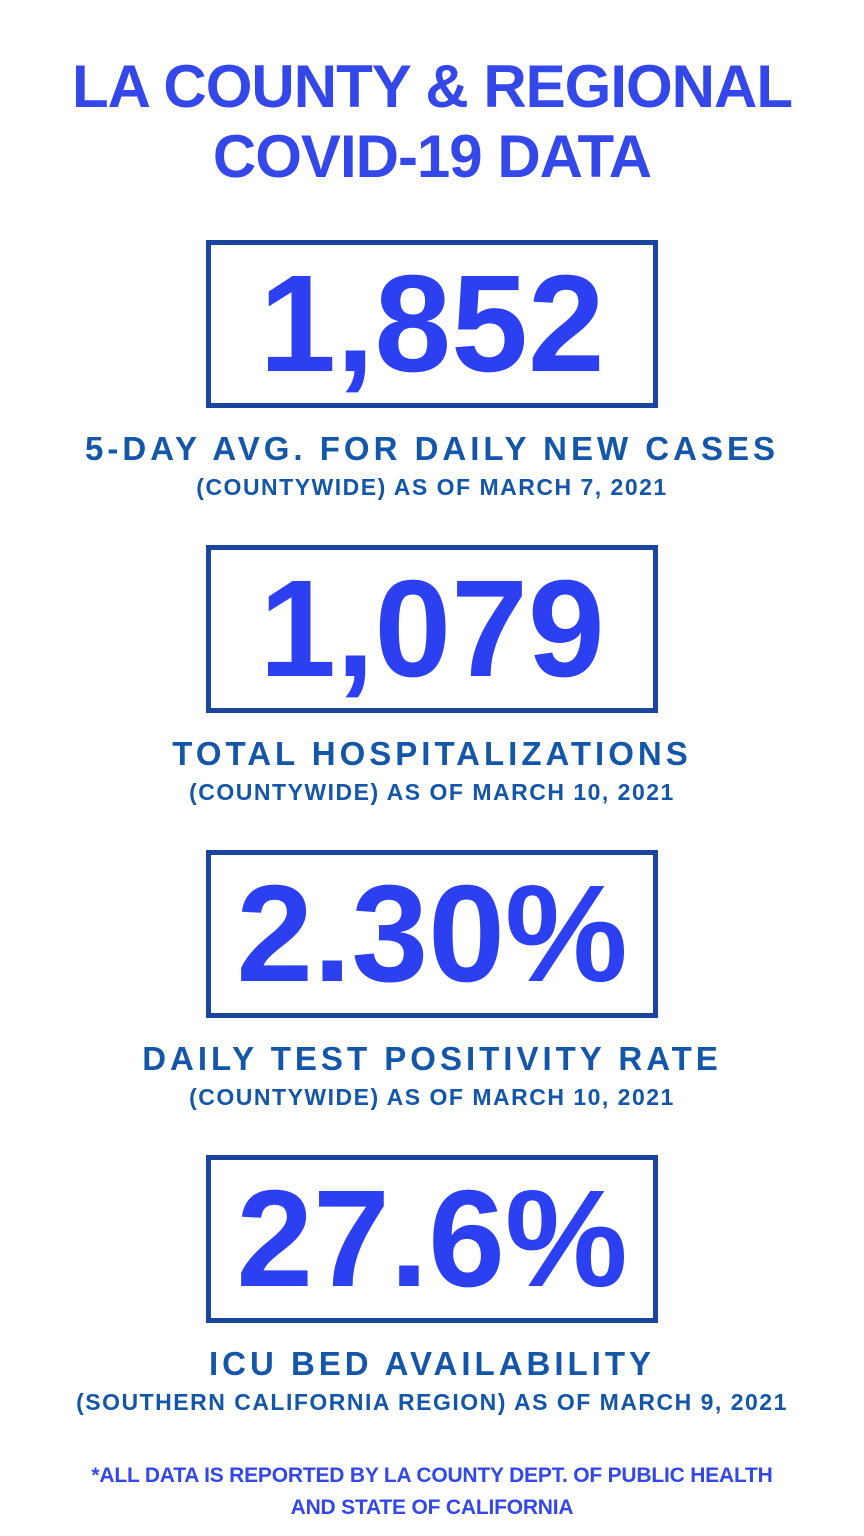 The width and height of the screenshot is (864, 1536). What do you see at coordinates (432, 156) in the screenshot?
I see `page-title-line2: COVID-19 DATA` at bounding box center [432, 156].